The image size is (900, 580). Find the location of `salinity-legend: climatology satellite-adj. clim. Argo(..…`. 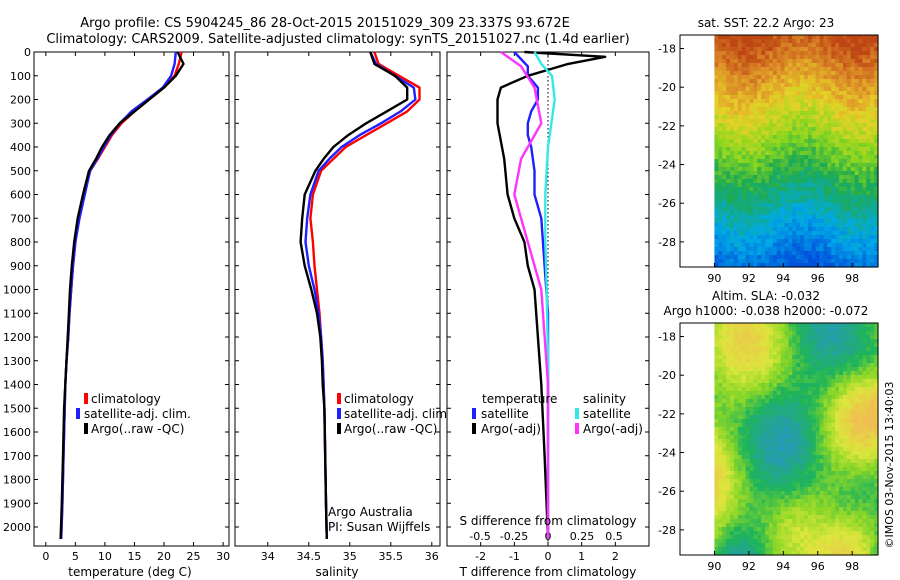

salinity-legend: climatology satellite-adj. clim. Argo(..… is located at coordinates (394, 414).